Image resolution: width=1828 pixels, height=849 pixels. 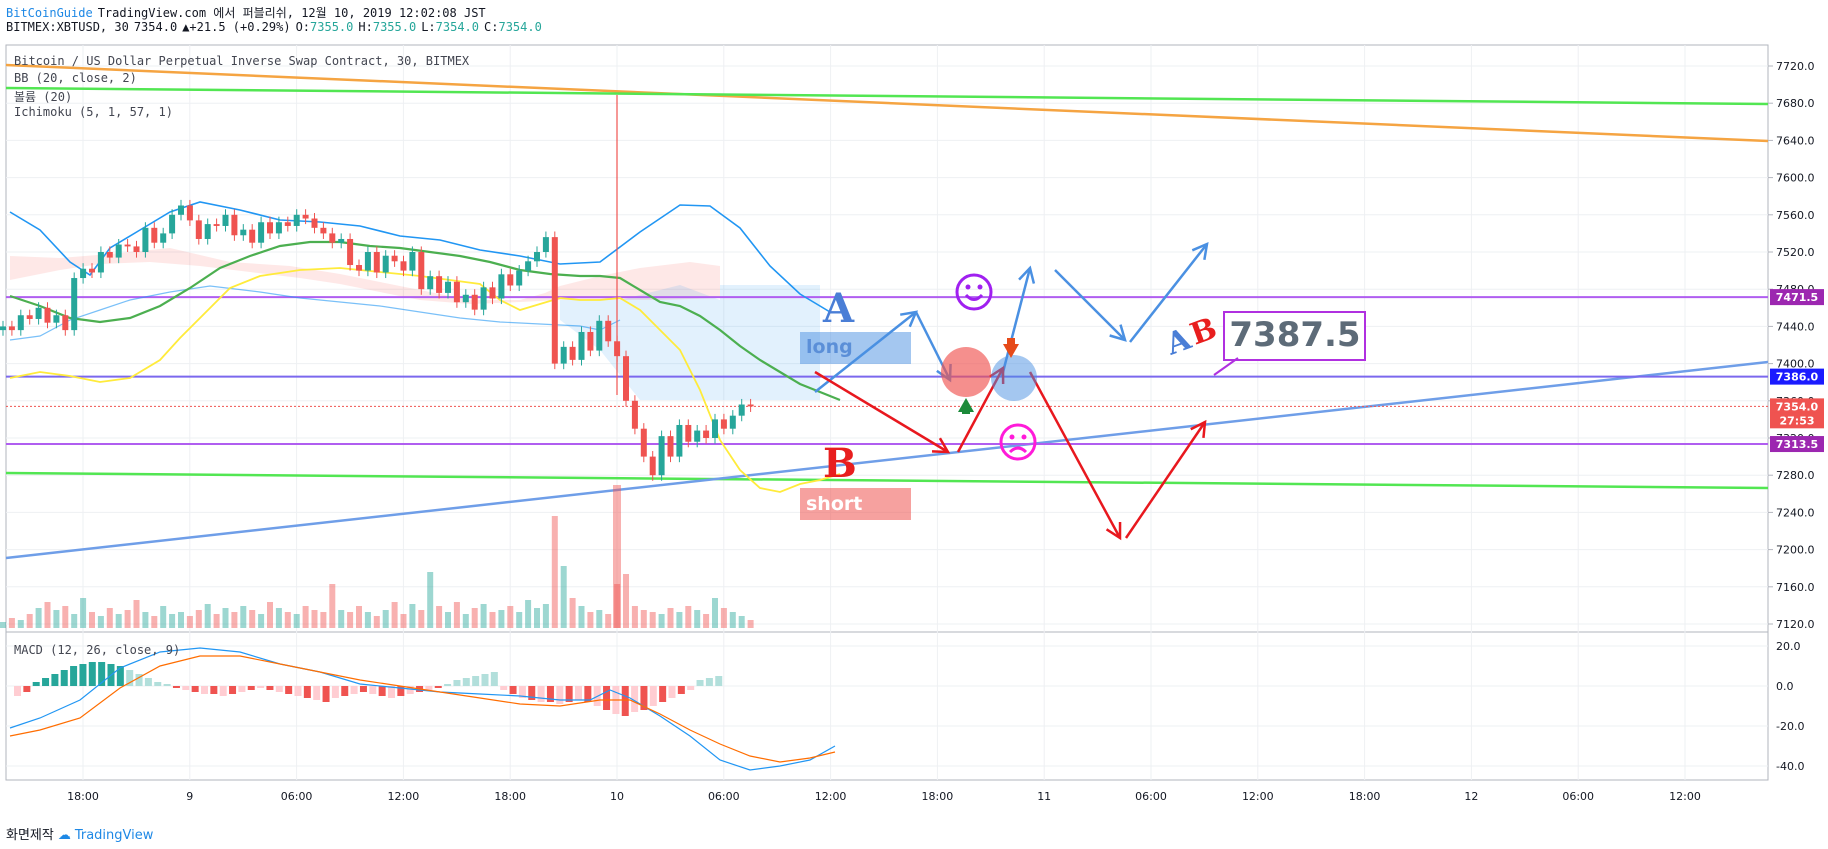 I want to click on footer-brand: TradingView, so click(x=114, y=835).